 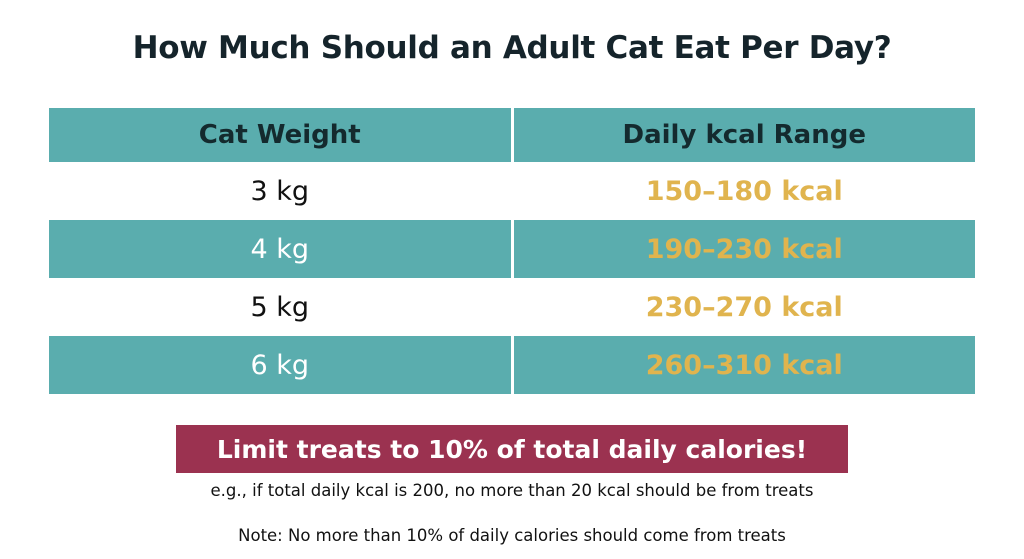 What do you see at coordinates (743, 307) in the screenshot?
I see `kcal-cell: 230–270 kcal` at bounding box center [743, 307].